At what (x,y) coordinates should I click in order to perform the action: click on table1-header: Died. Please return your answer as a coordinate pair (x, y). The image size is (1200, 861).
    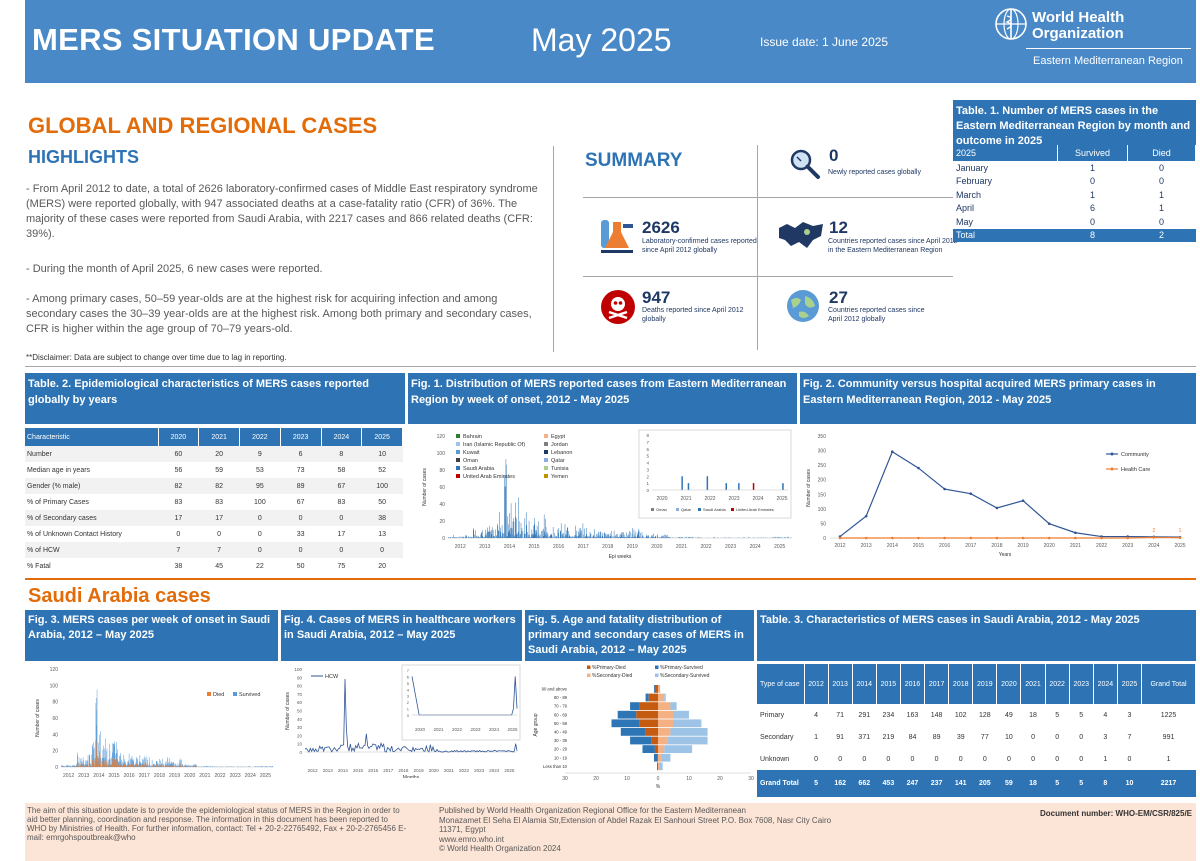
    Looking at the image, I should click on (1161, 153).